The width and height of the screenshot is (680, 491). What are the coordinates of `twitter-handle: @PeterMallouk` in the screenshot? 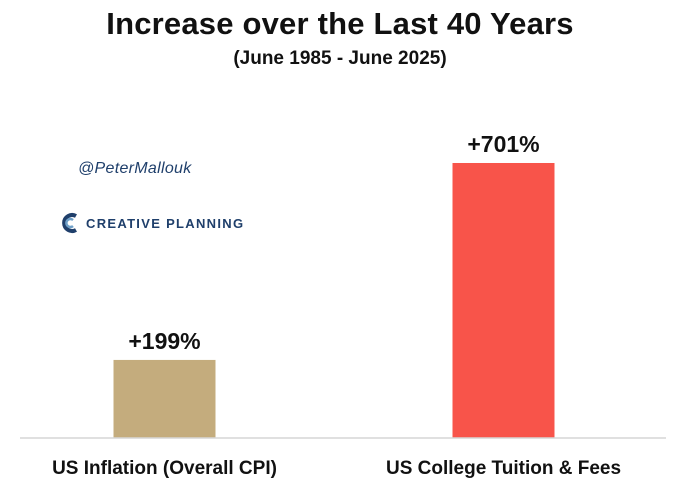 It's located at (135, 168).